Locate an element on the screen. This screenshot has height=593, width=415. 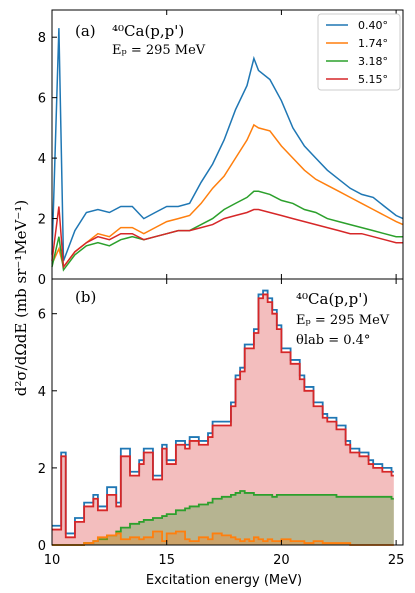
panel-b-label: (b) is located at coordinates (85, 297).